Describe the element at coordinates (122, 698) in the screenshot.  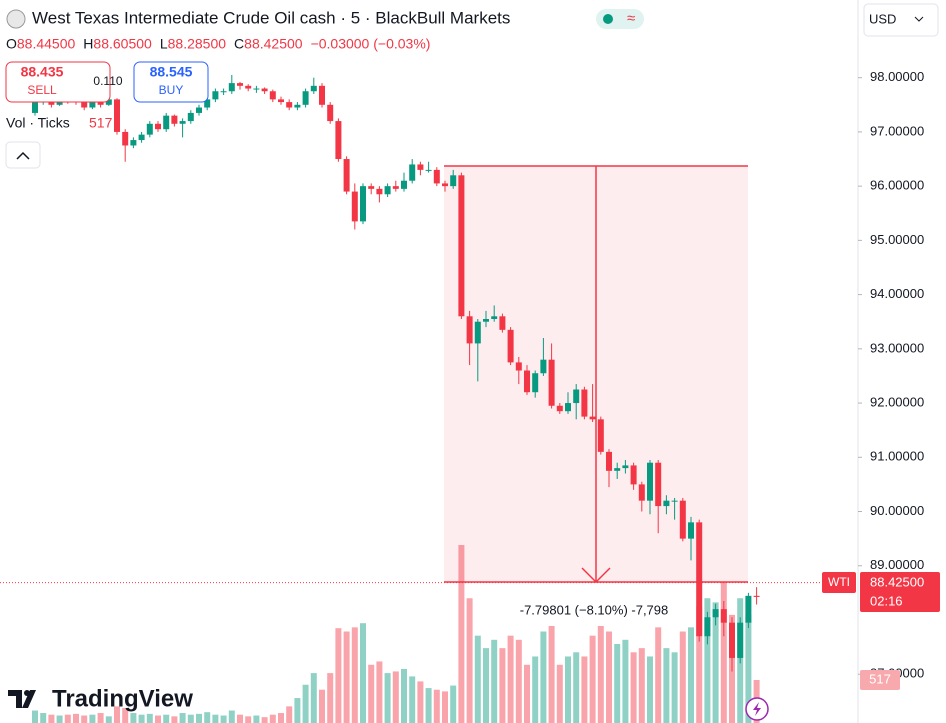
I see `brand: TradingView` at that location.